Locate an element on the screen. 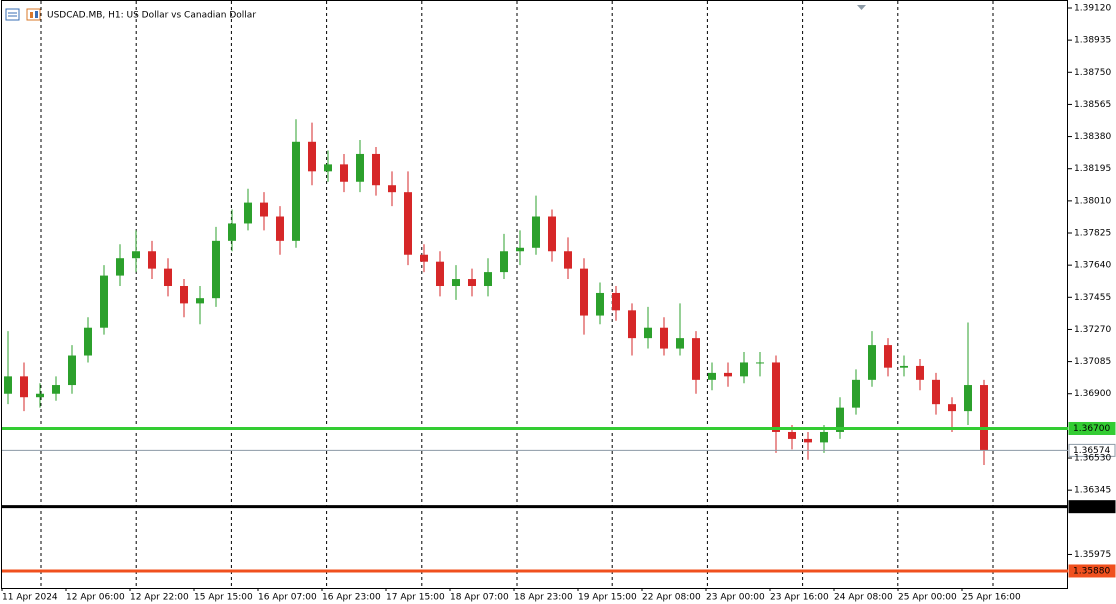 The width and height of the screenshot is (1116, 604). x-tick-label: 12 Apr 06:00 is located at coordinates (95, 598).